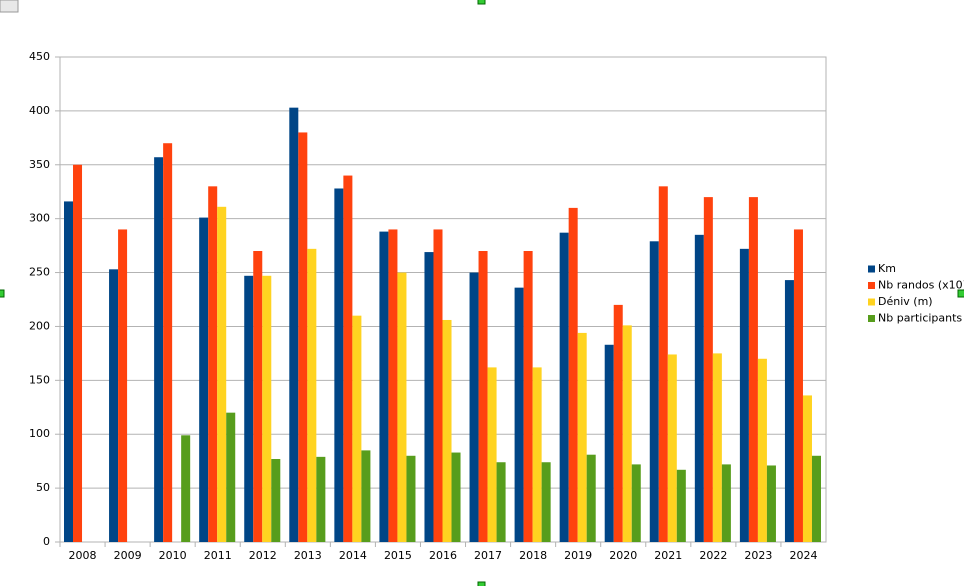  Describe the element at coordinates (803, 555) in the screenshot. I see `x-tick-label: 2024` at that location.